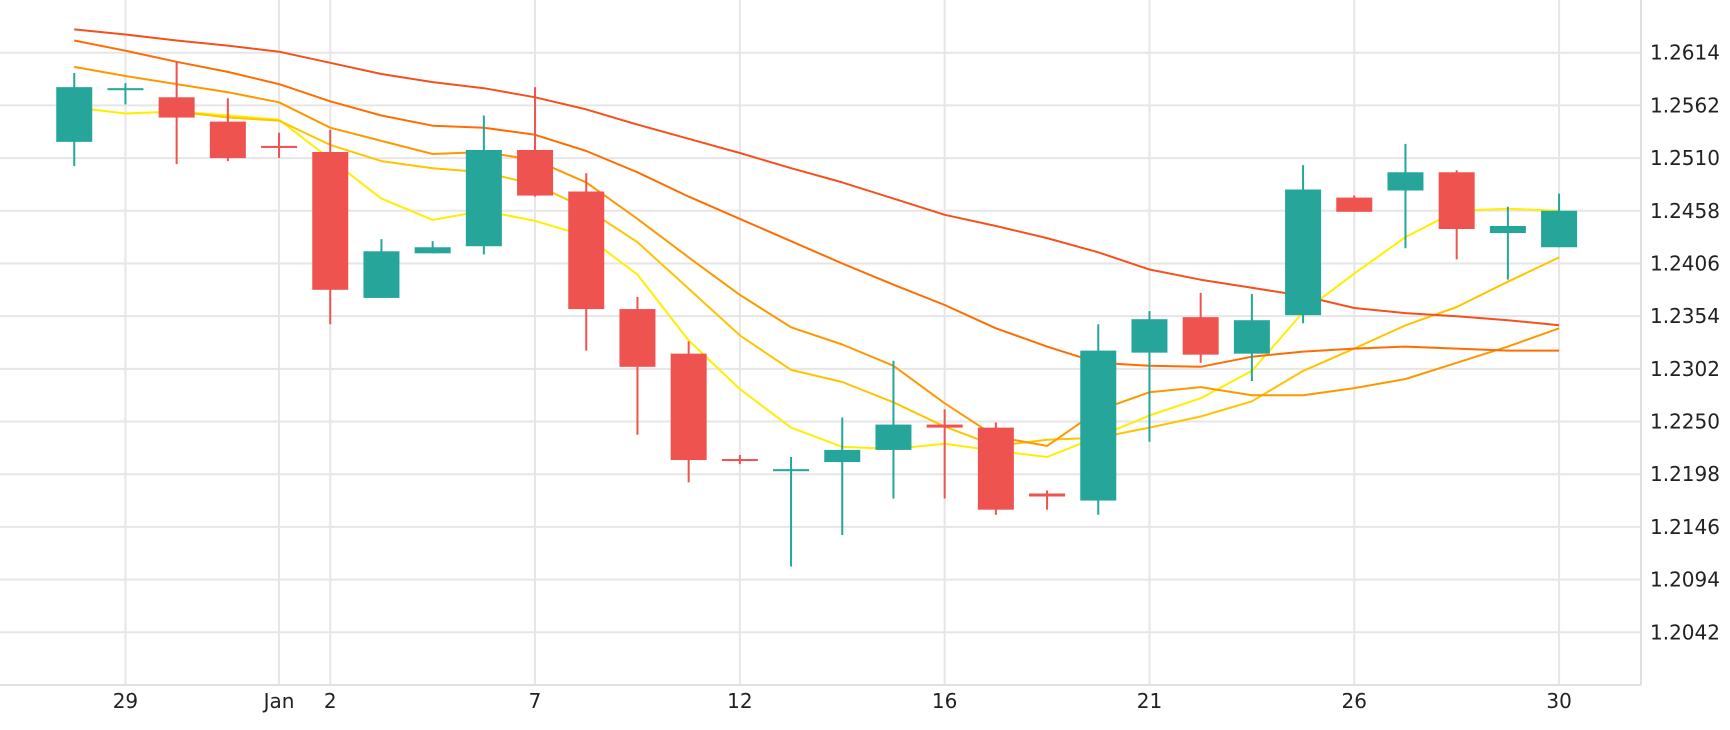 The width and height of the screenshot is (1730, 730). Describe the element at coordinates (1685, 422) in the screenshot. I see `y-tick-label: 1.2250` at that location.